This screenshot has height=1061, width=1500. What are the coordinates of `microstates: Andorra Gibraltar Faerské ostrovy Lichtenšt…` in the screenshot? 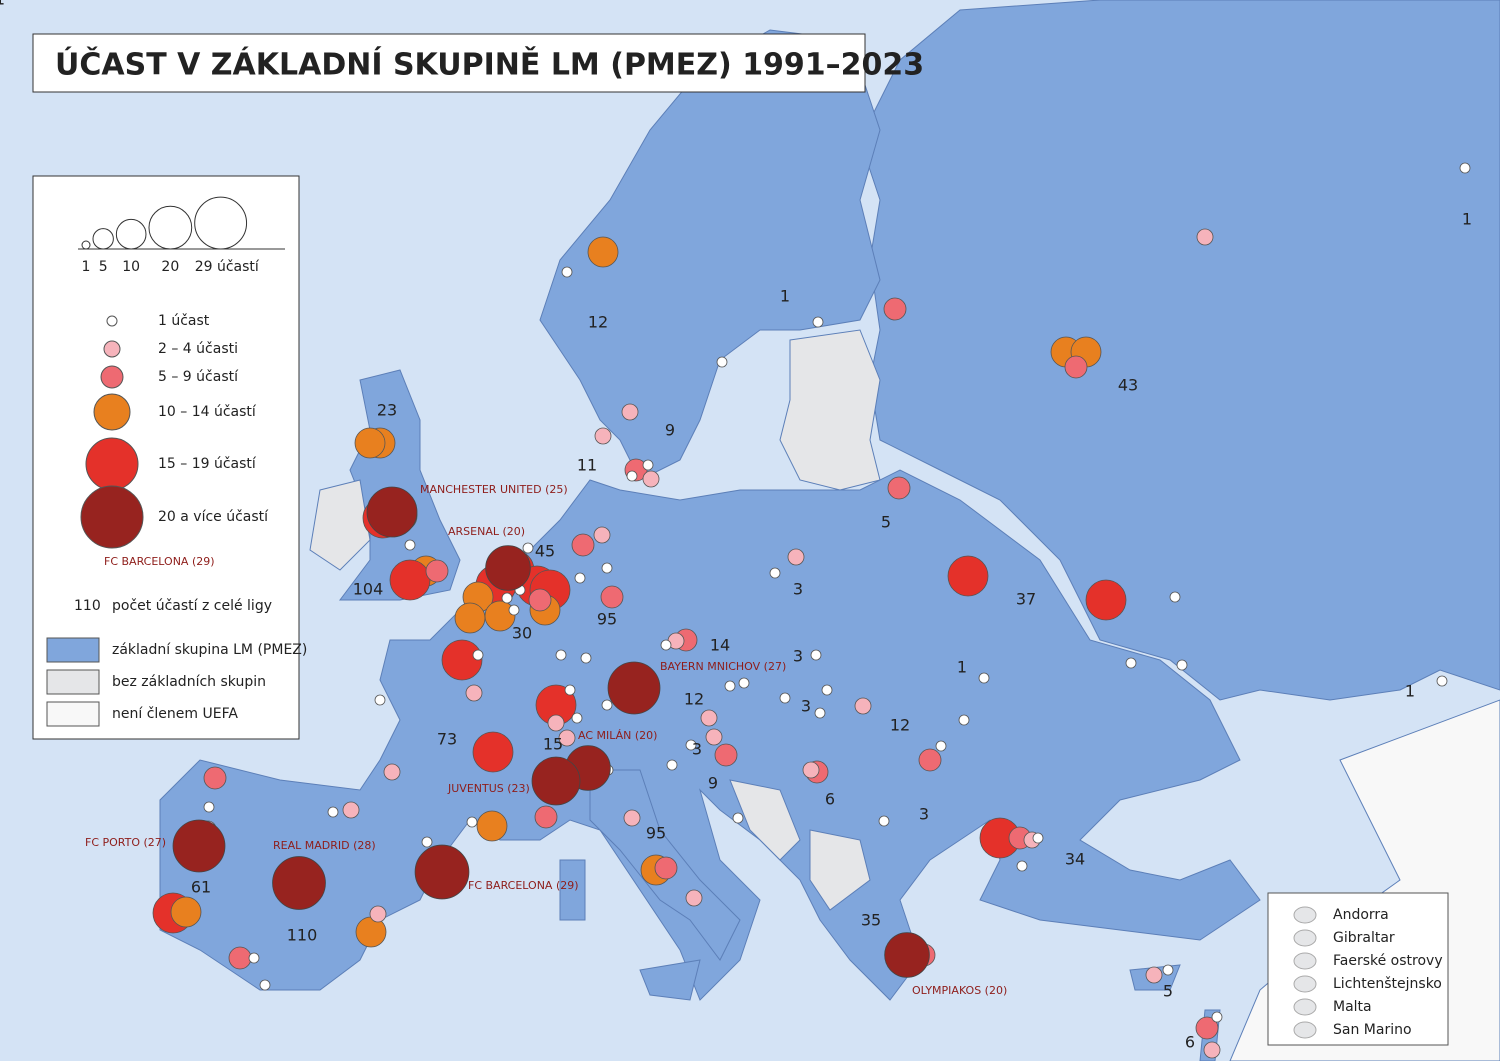 It's located at (1368, 972).